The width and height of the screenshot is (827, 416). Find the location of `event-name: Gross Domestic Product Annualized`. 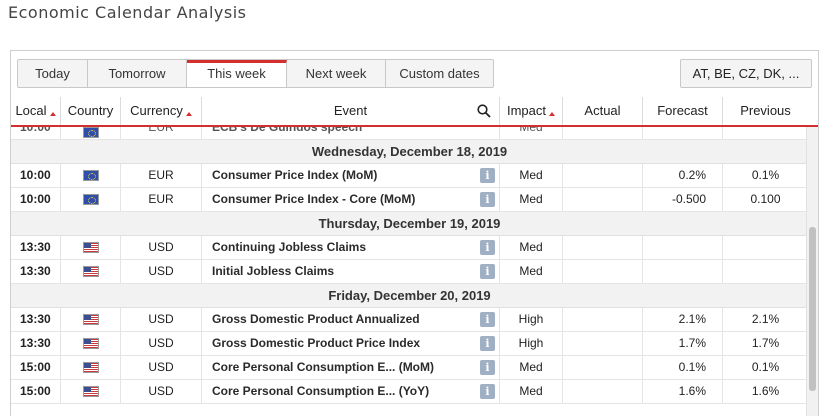

event-name: Gross Domestic Product Annualized is located at coordinates (316, 319).